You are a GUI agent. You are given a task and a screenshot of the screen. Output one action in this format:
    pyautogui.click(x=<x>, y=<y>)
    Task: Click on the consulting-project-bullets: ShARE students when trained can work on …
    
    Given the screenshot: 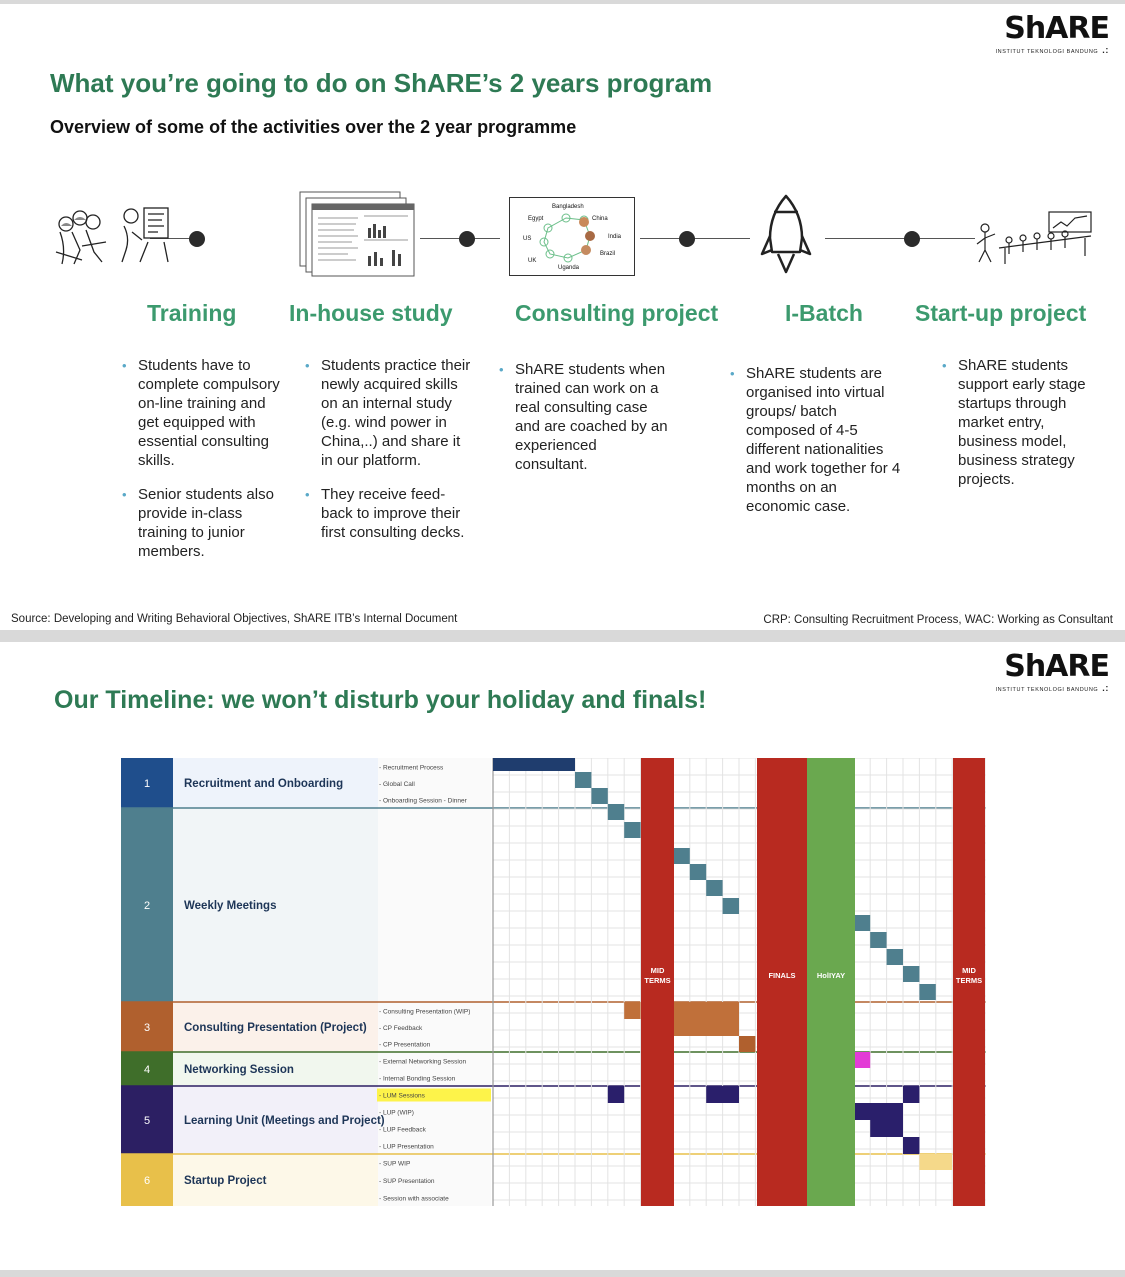 What is the action you would take?
    pyautogui.click(x=584, y=424)
    